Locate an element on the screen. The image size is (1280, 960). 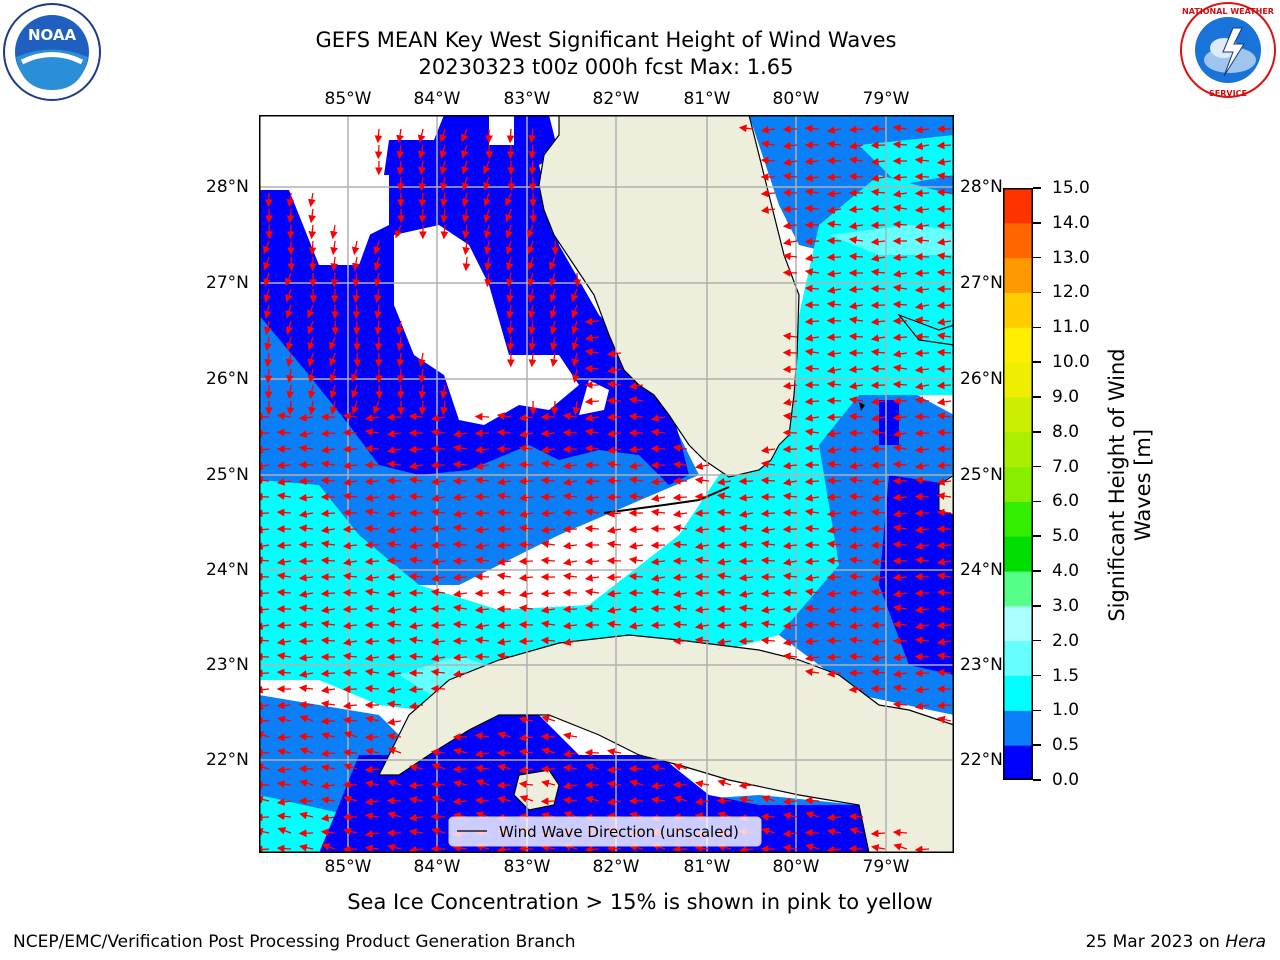
colorbar-tick-label: 7.0 is located at coordinates (1066, 466).